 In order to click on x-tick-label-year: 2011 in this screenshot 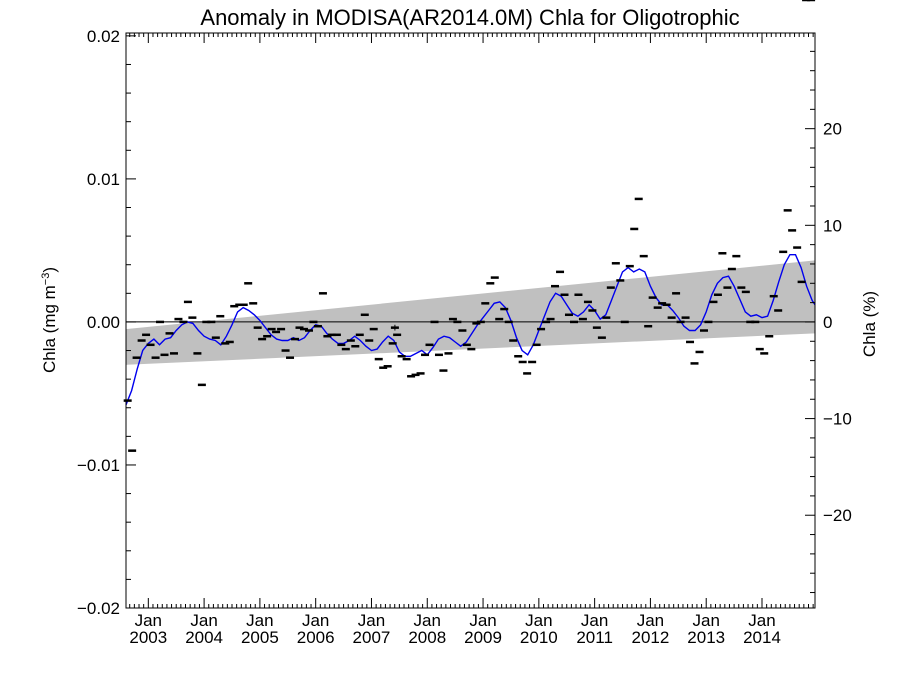, I will do `click(594, 637)`.